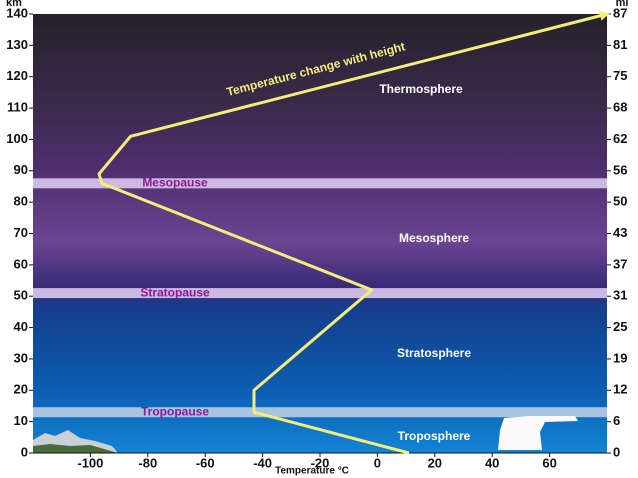 The height and width of the screenshot is (478, 638). I want to click on y-tick-label: 60, so click(21, 263).